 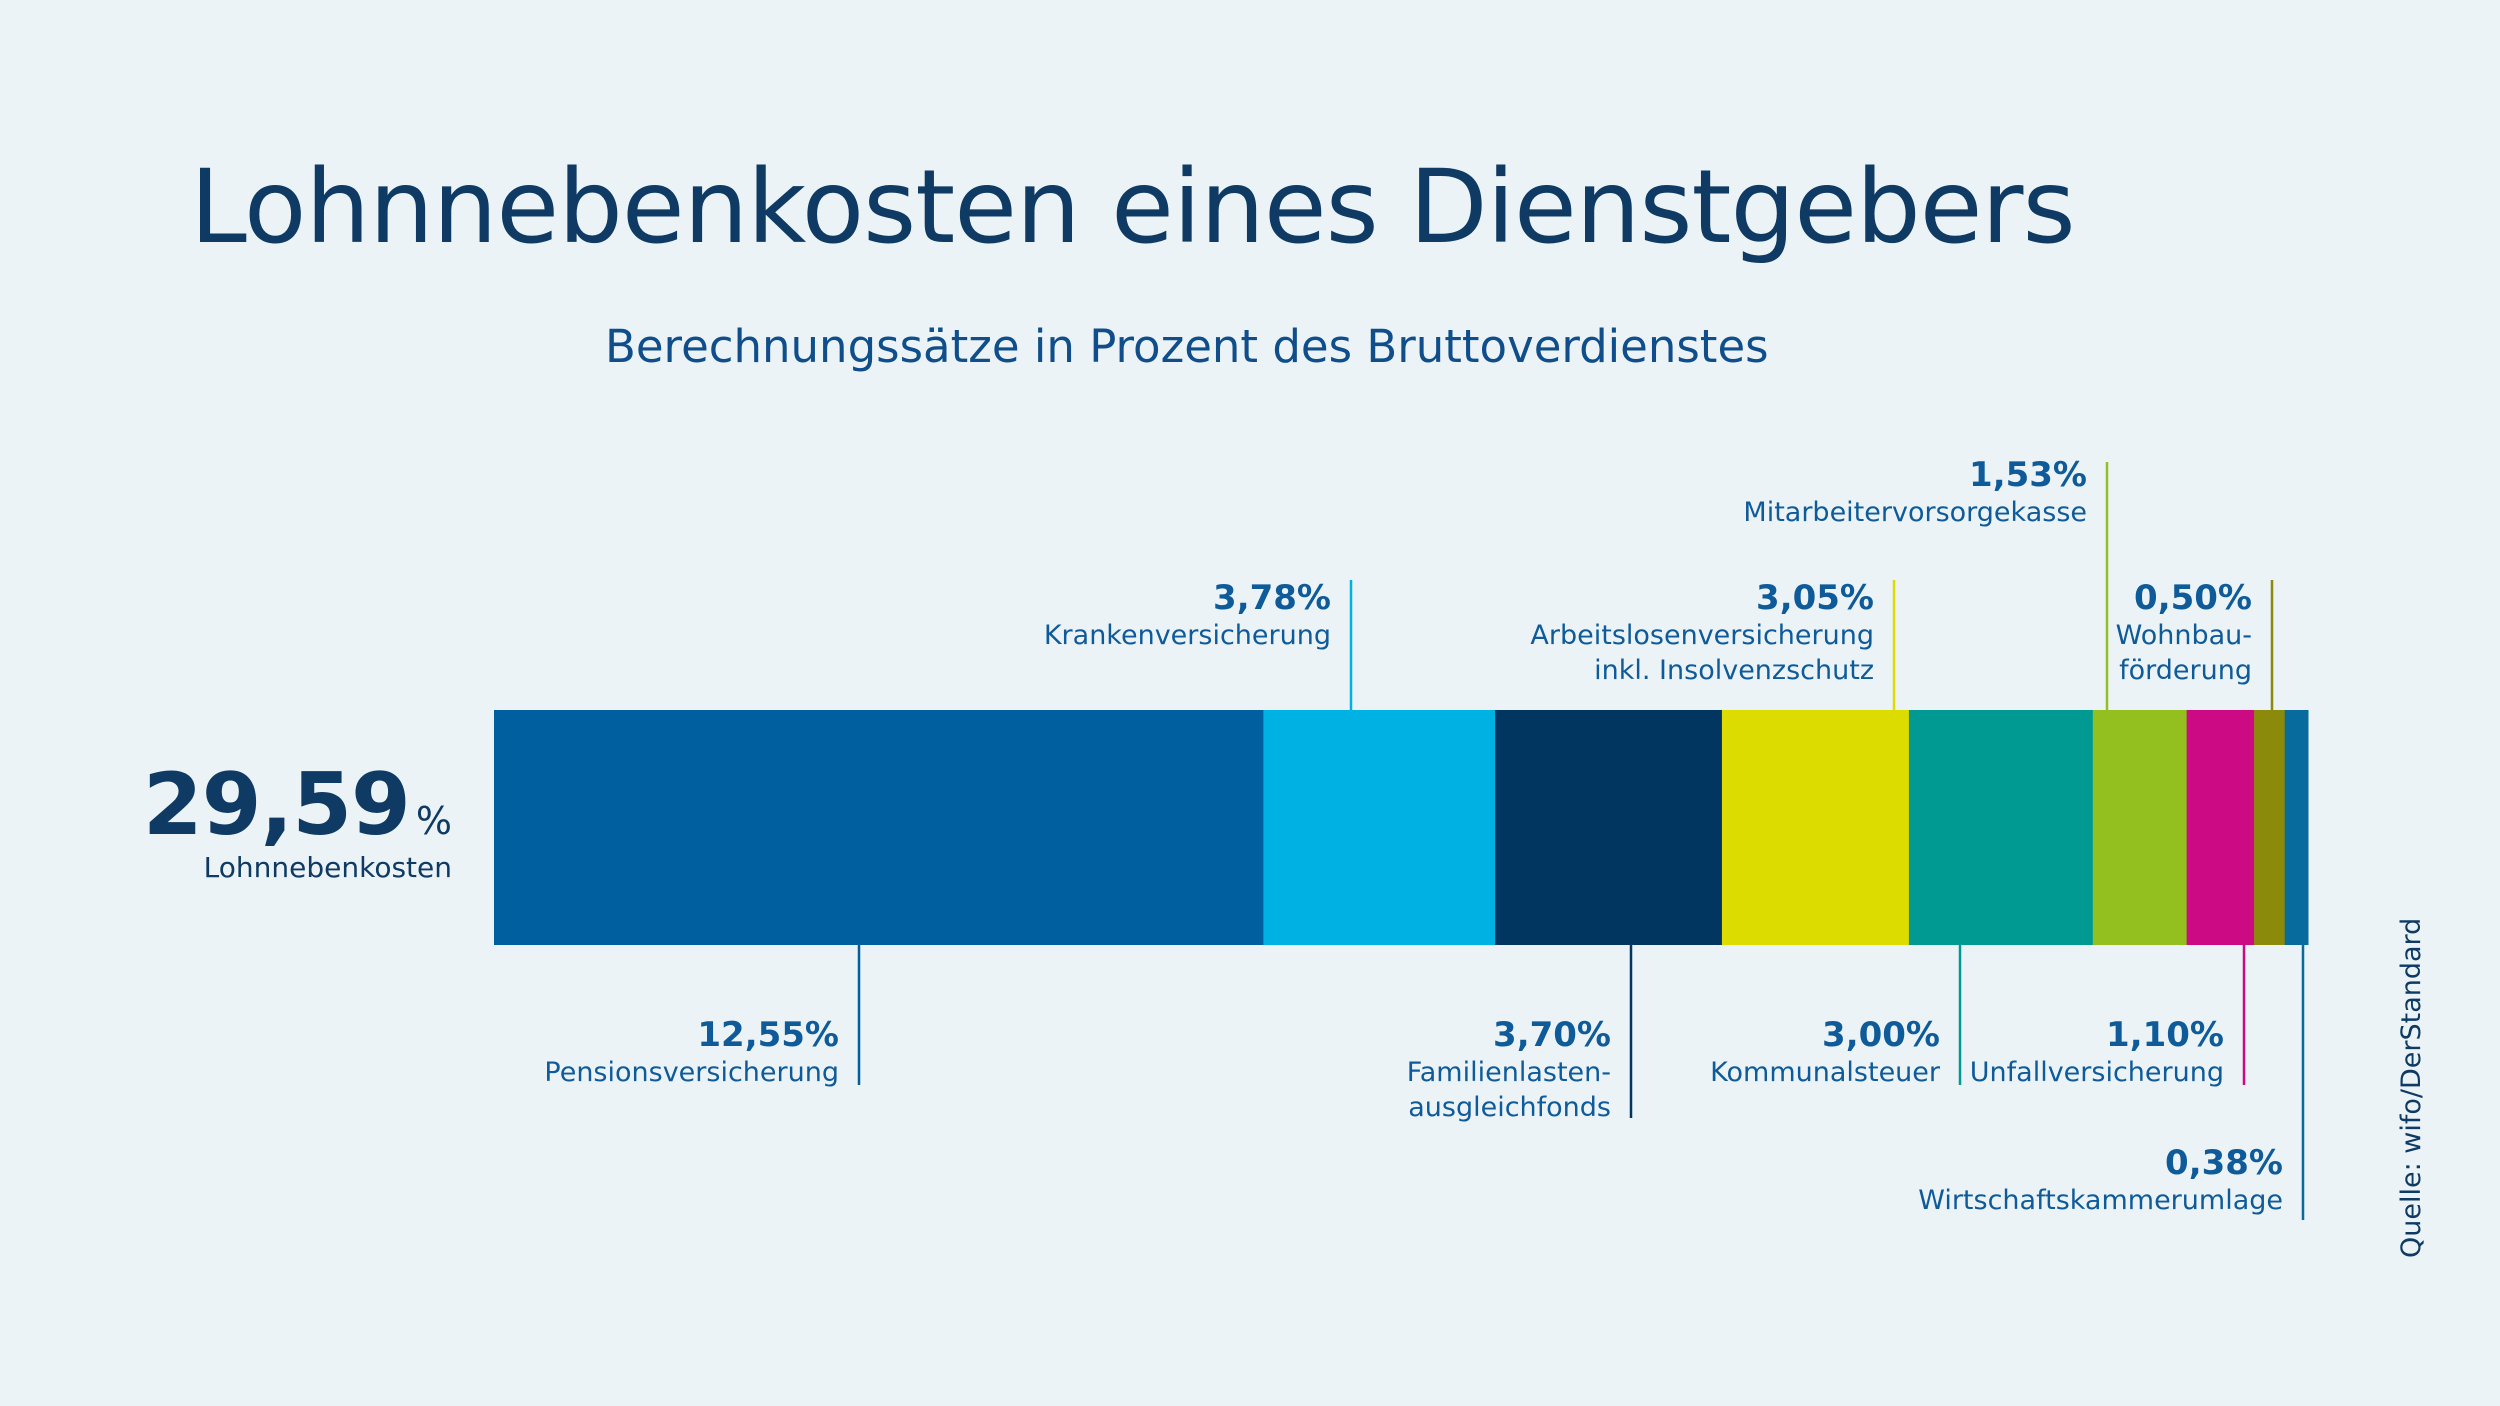 I want to click on segment-value-5: 3,00%, so click(x=1881, y=1035).